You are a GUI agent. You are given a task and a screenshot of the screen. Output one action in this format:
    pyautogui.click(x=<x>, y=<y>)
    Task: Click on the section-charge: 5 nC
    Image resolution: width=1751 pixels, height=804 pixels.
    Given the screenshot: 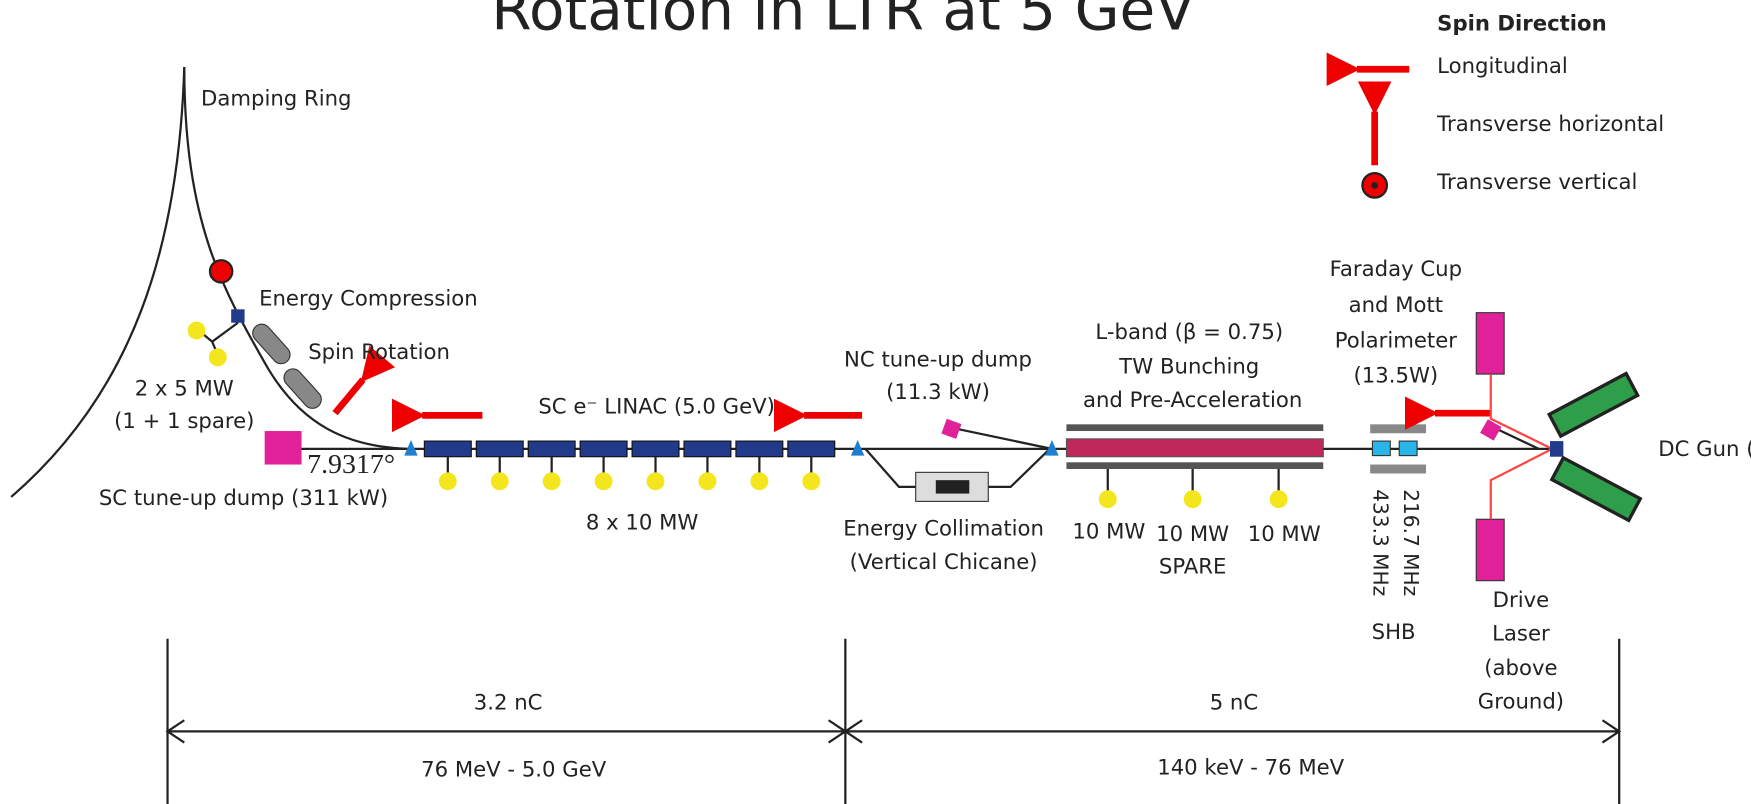 What is the action you would take?
    pyautogui.click(x=1234, y=703)
    